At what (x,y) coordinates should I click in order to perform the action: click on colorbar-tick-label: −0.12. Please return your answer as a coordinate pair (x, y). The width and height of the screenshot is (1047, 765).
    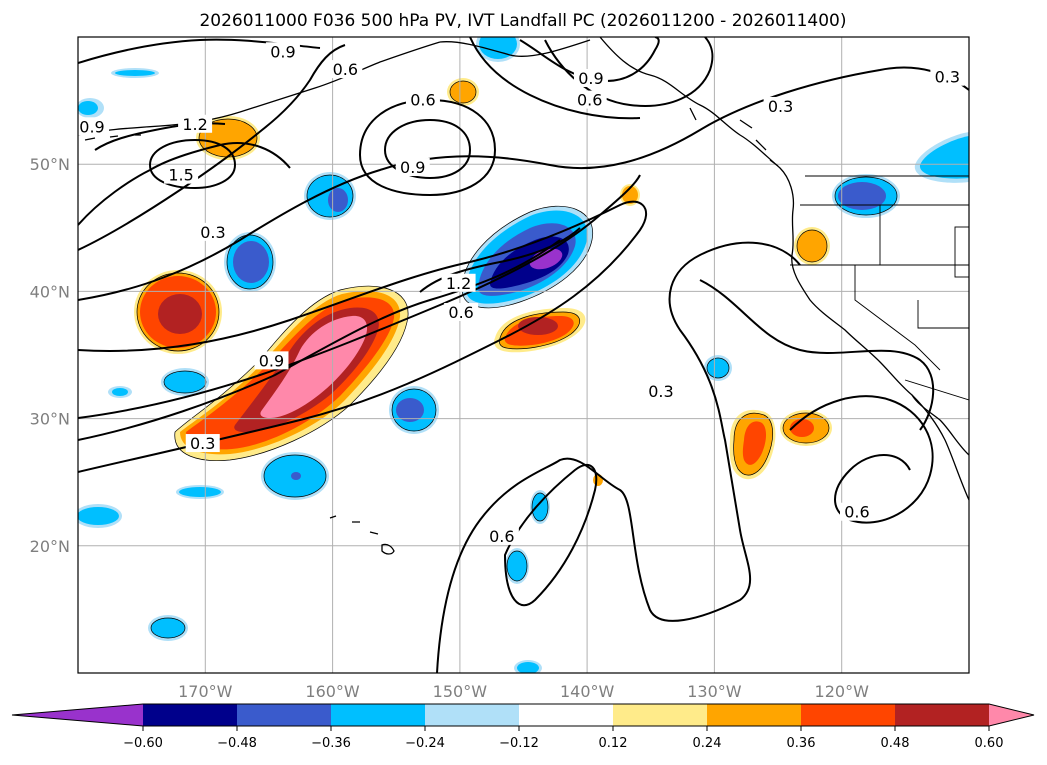
    Looking at the image, I should click on (519, 743).